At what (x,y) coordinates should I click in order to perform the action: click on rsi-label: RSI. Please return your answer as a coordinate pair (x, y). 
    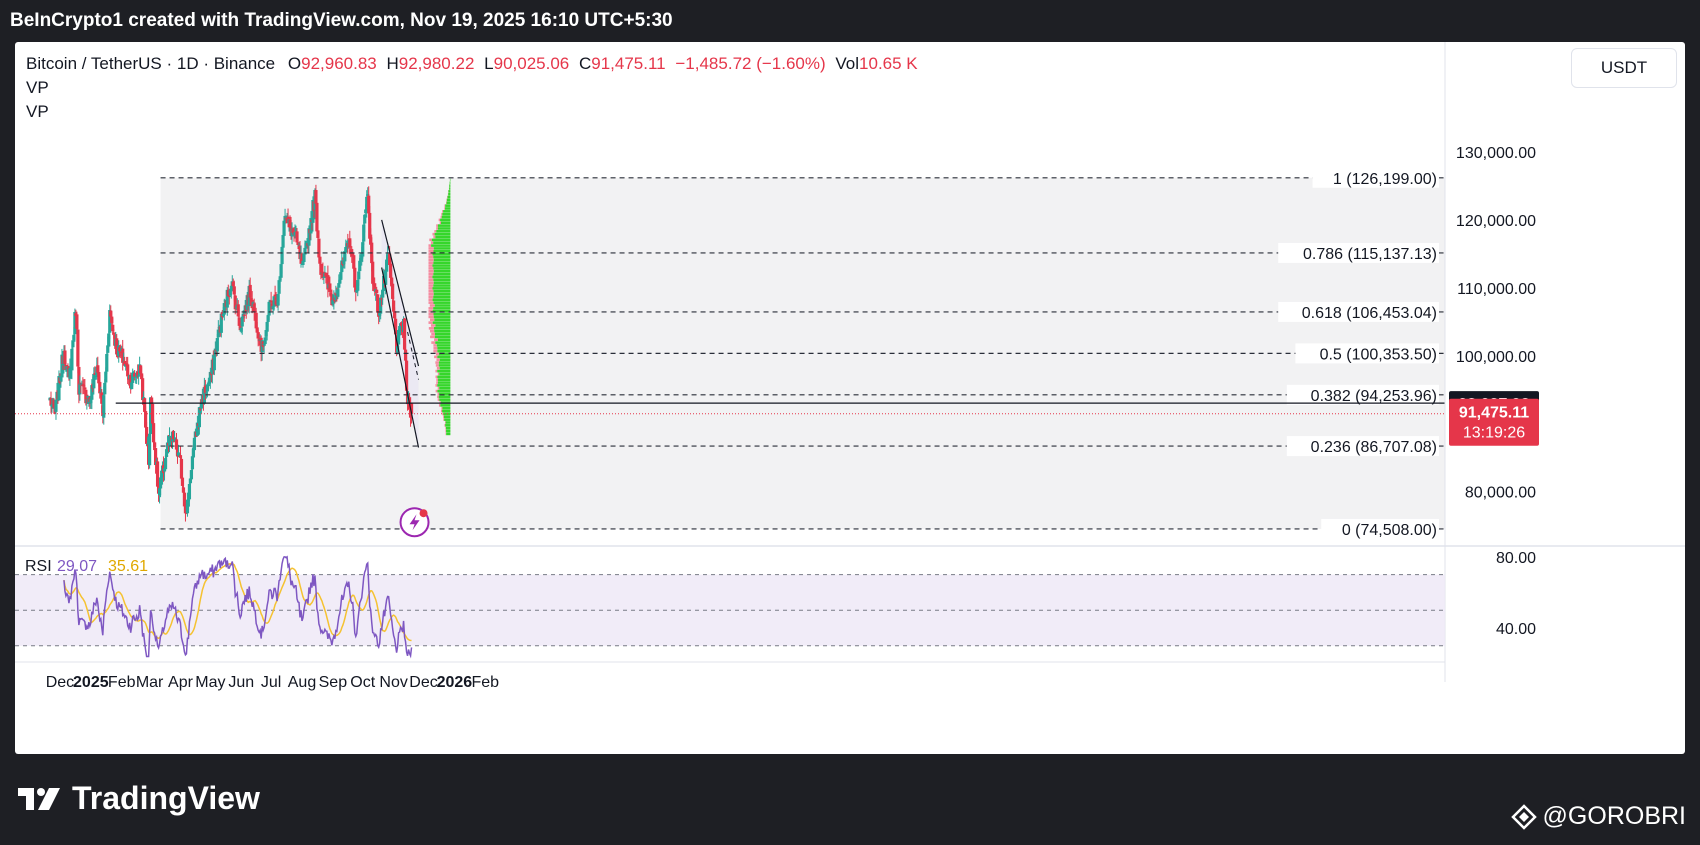
    Looking at the image, I should click on (38, 566).